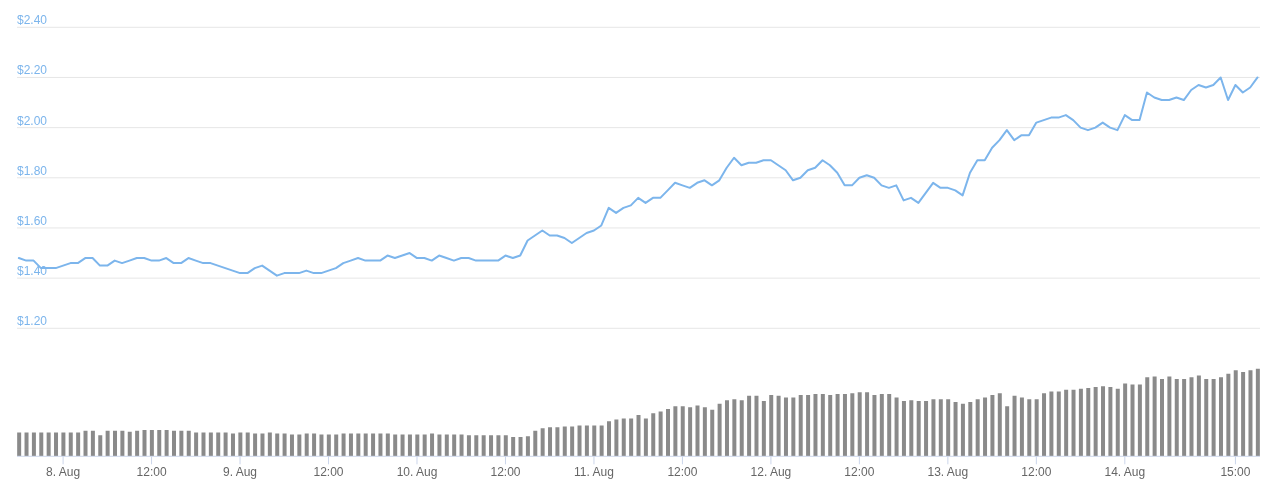  Describe the element at coordinates (240, 471) in the screenshot. I see `x-tick-label: 9. Aug` at that location.